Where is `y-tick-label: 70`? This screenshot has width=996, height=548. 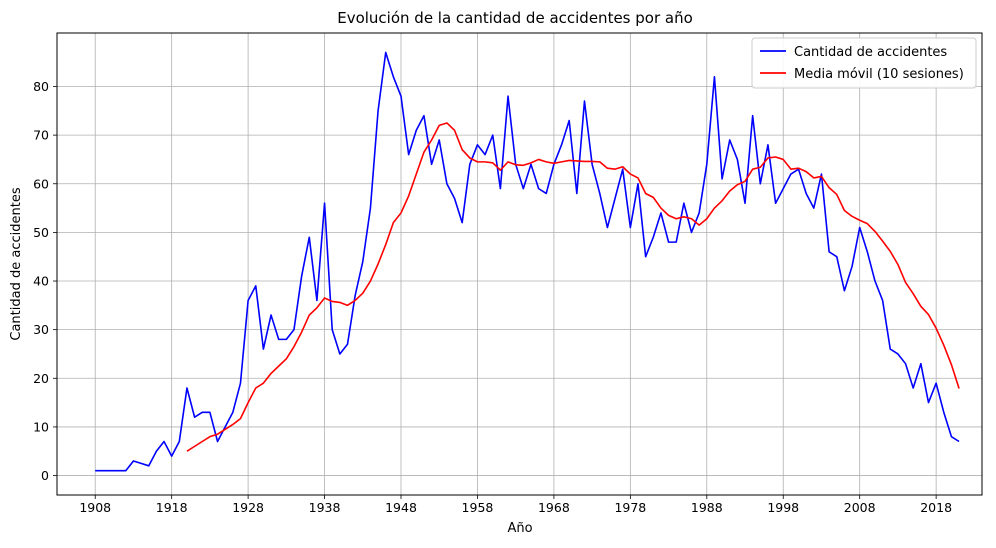
y-tick-label: 70 is located at coordinates (41, 135).